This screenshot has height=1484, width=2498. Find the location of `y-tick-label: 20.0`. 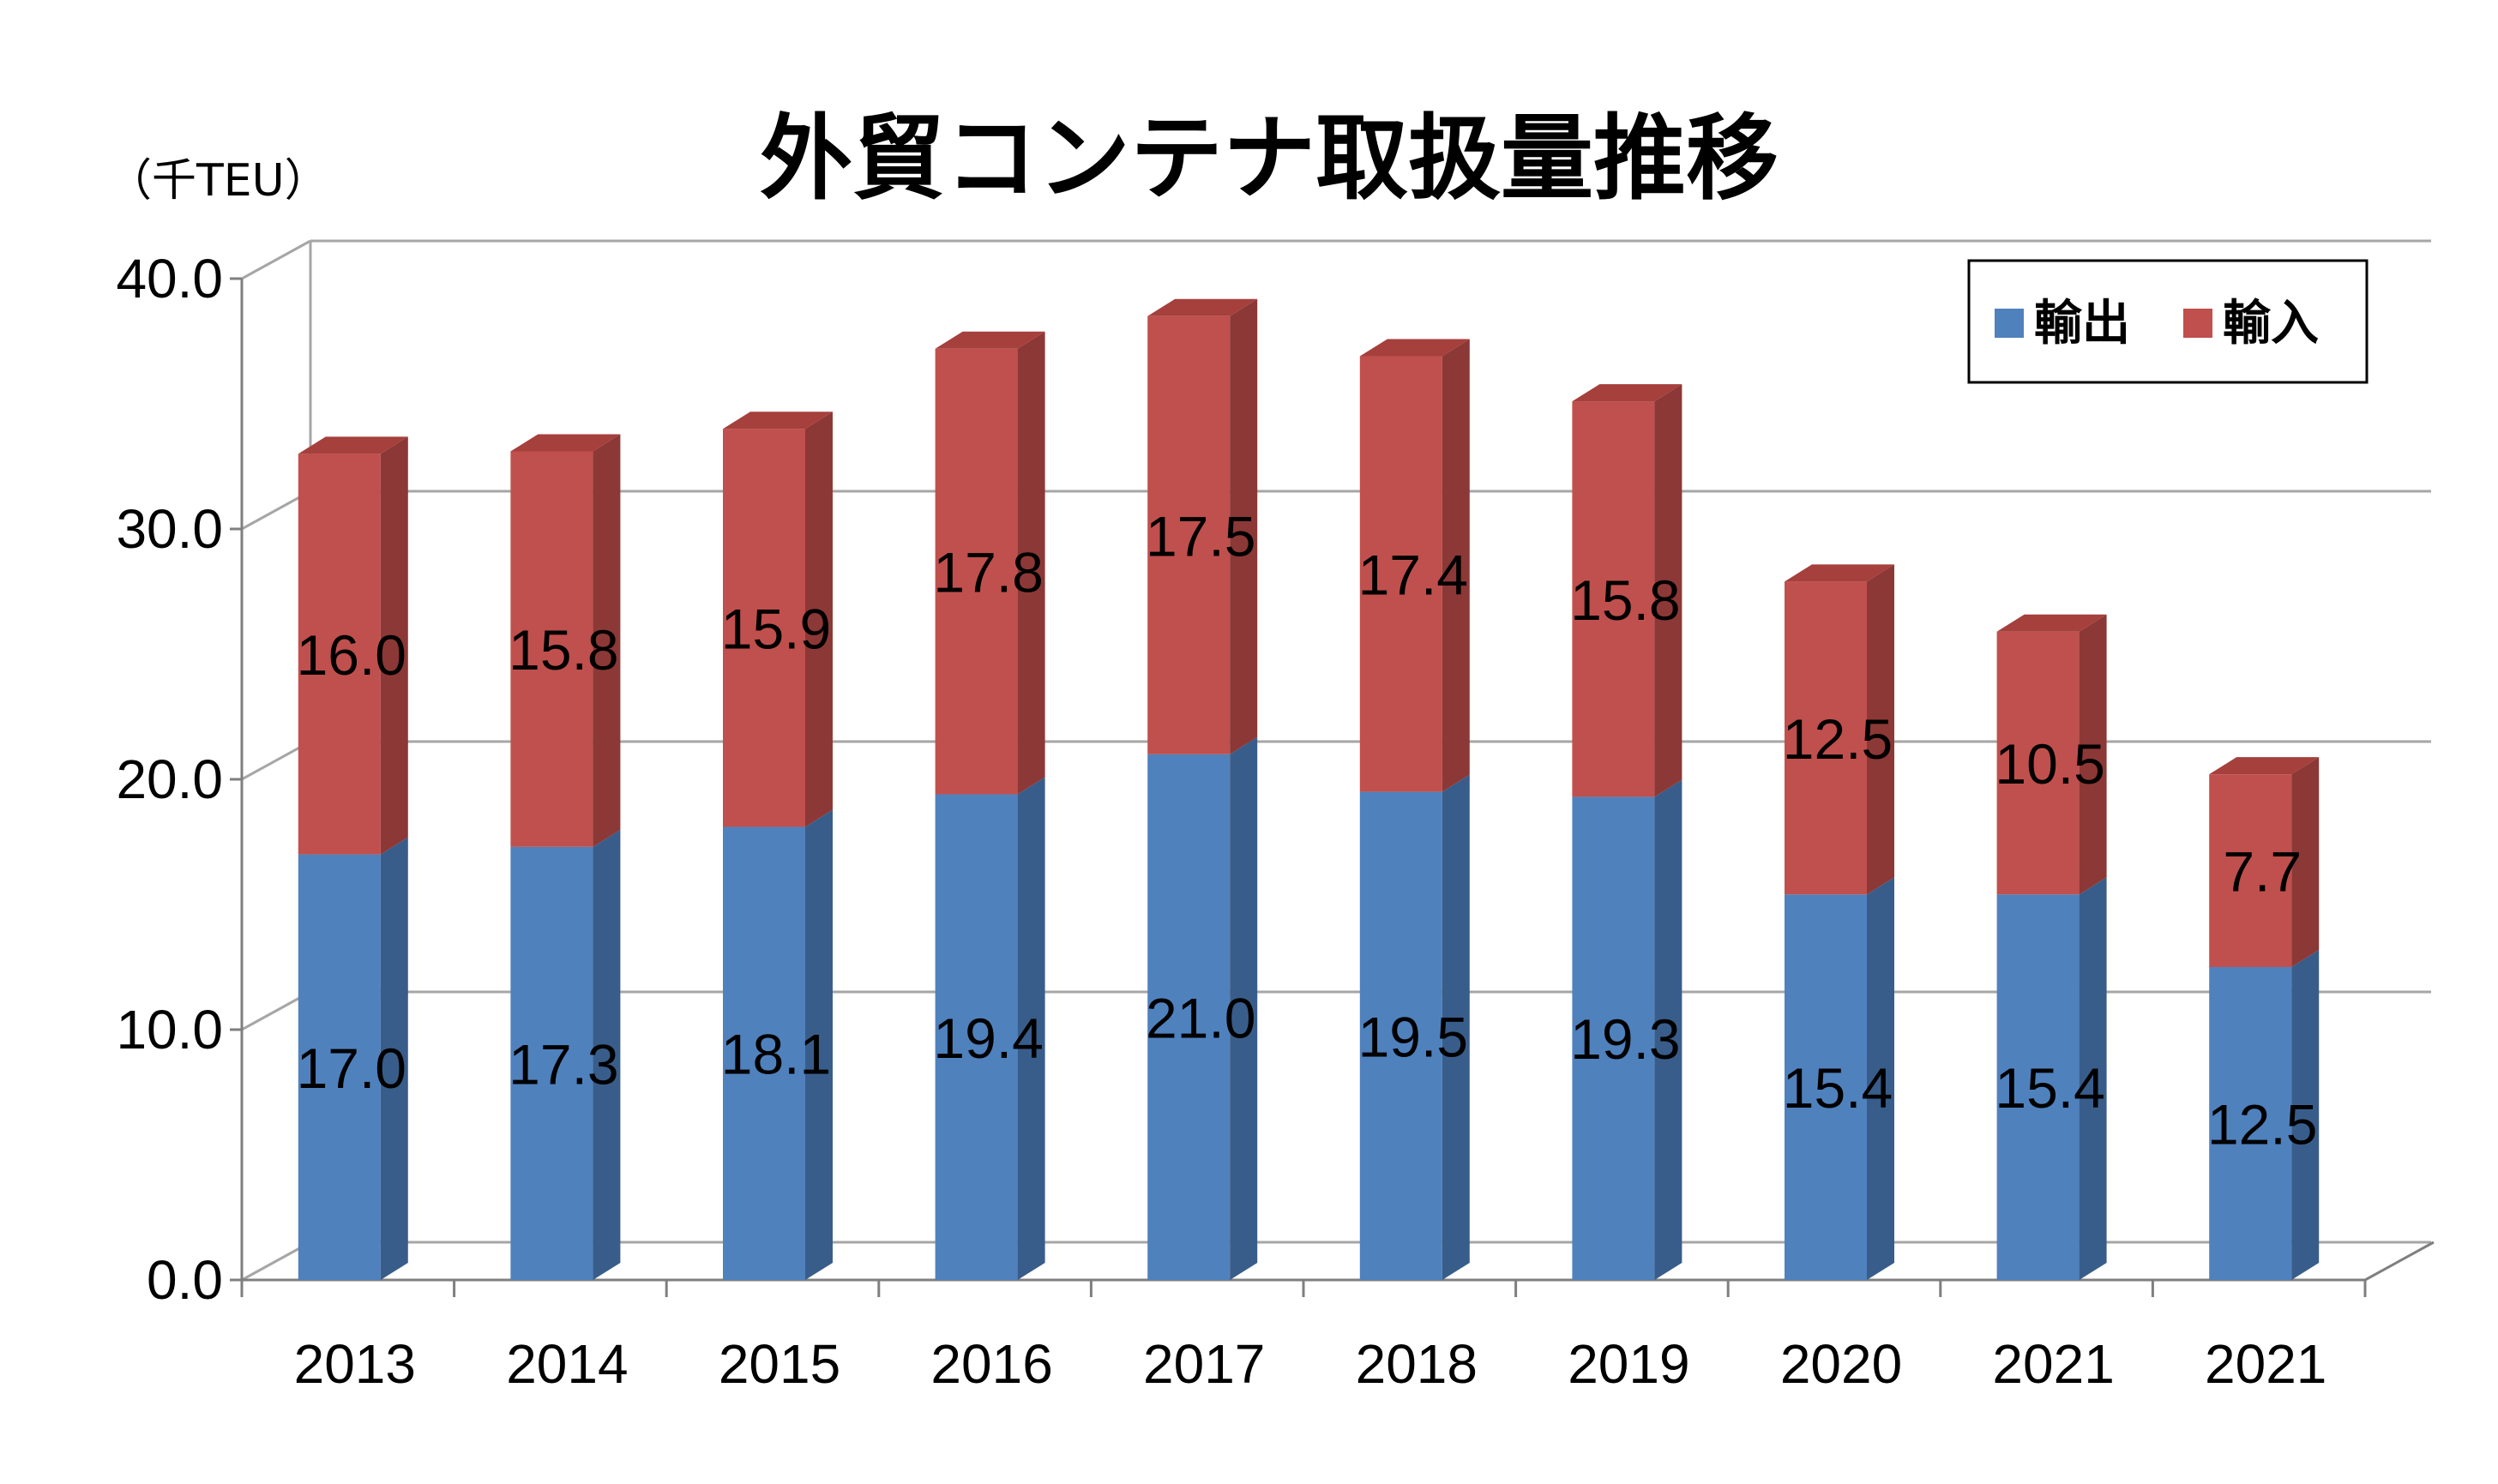

y-tick-label: 20.0 is located at coordinates (169, 779).